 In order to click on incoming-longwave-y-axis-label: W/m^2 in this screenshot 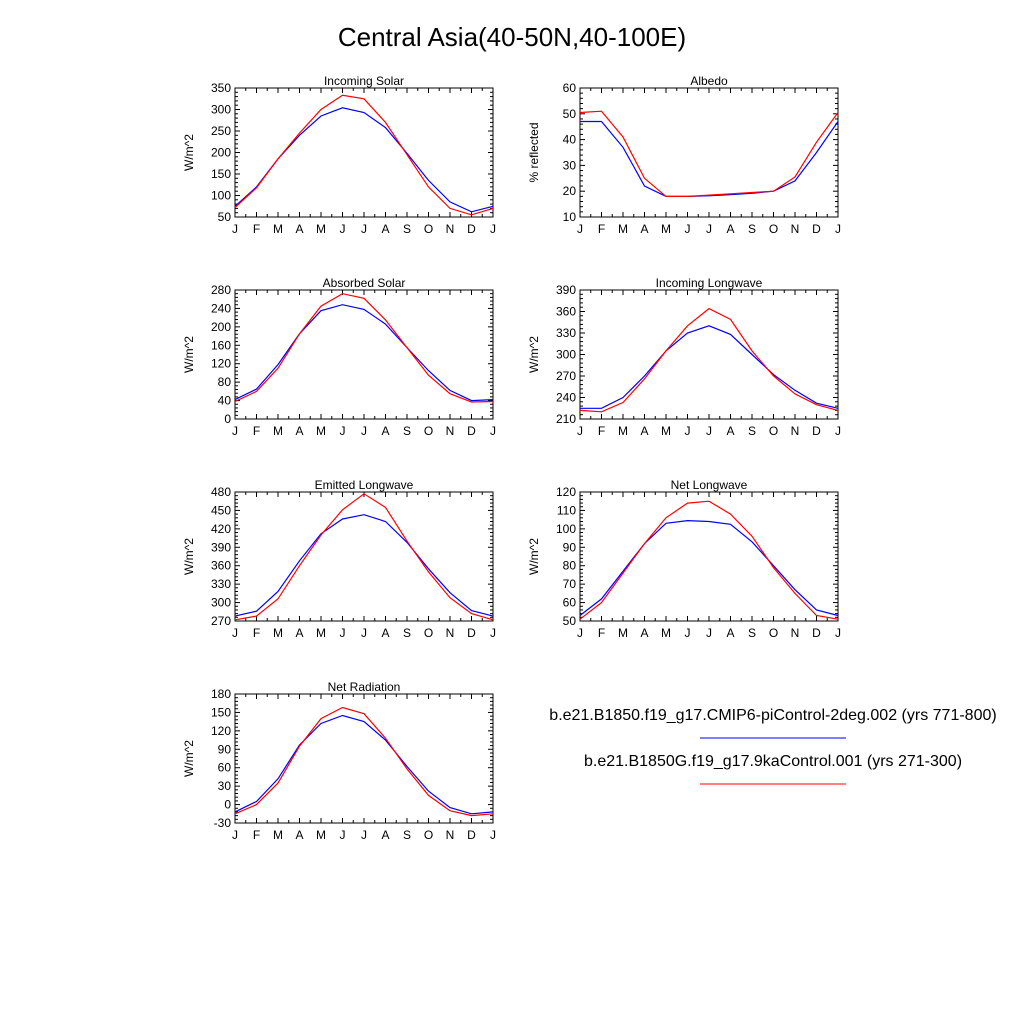, I will do `click(534, 354)`.